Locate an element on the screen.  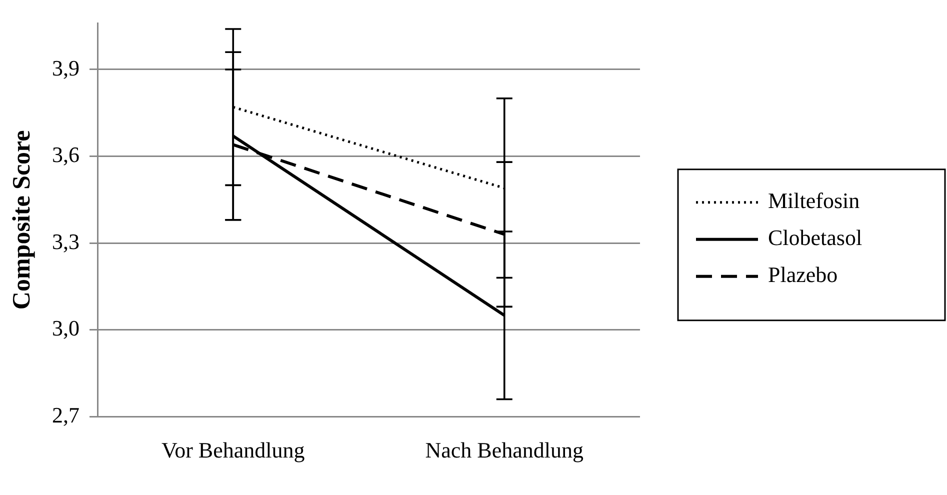
y-tick-label: 3,6 is located at coordinates (66, 155).